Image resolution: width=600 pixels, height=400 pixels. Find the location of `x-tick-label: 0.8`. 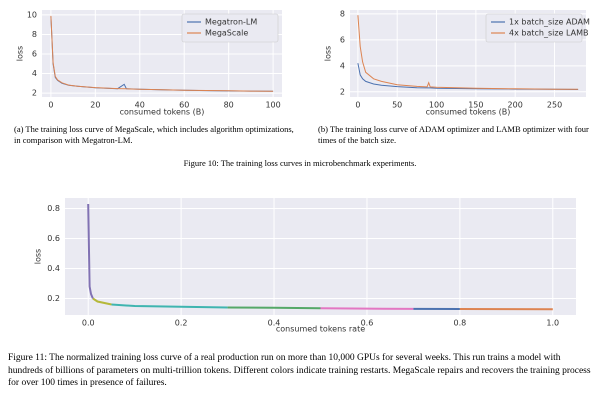

x-tick-label: 0.8 is located at coordinates (459, 323).